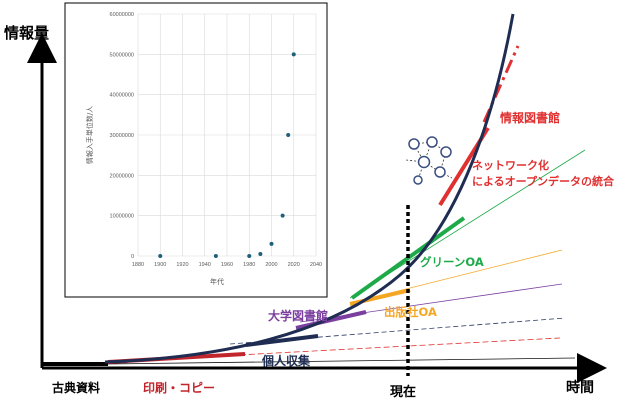  What do you see at coordinates (543, 181) in the screenshot?
I see `era-label-network-line2: によるオープンデータの統合` at bounding box center [543, 181].